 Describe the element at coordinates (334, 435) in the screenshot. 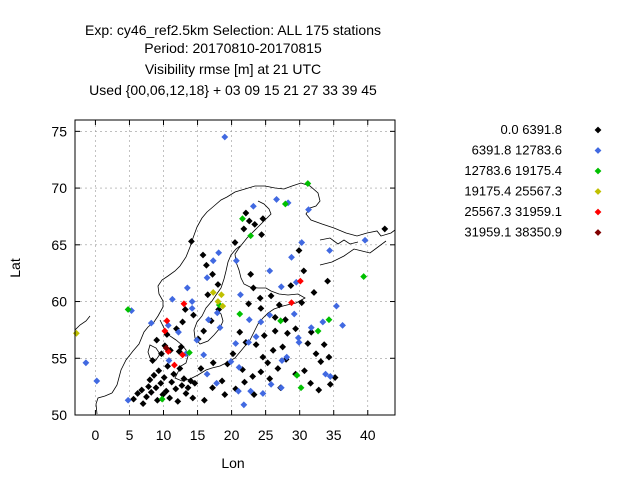

I see `x-tick-label: 35` at that location.